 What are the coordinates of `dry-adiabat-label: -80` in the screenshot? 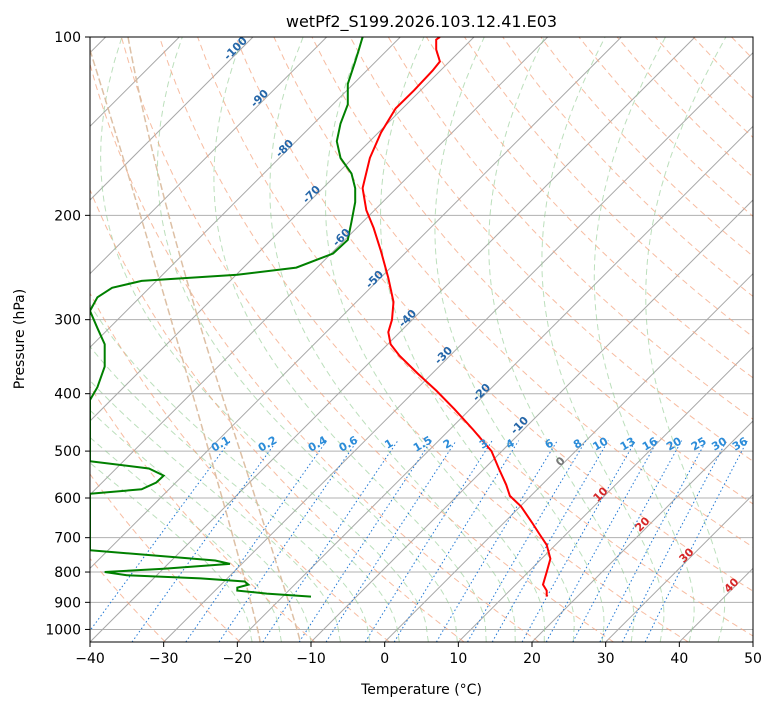 It's located at (284, 148).